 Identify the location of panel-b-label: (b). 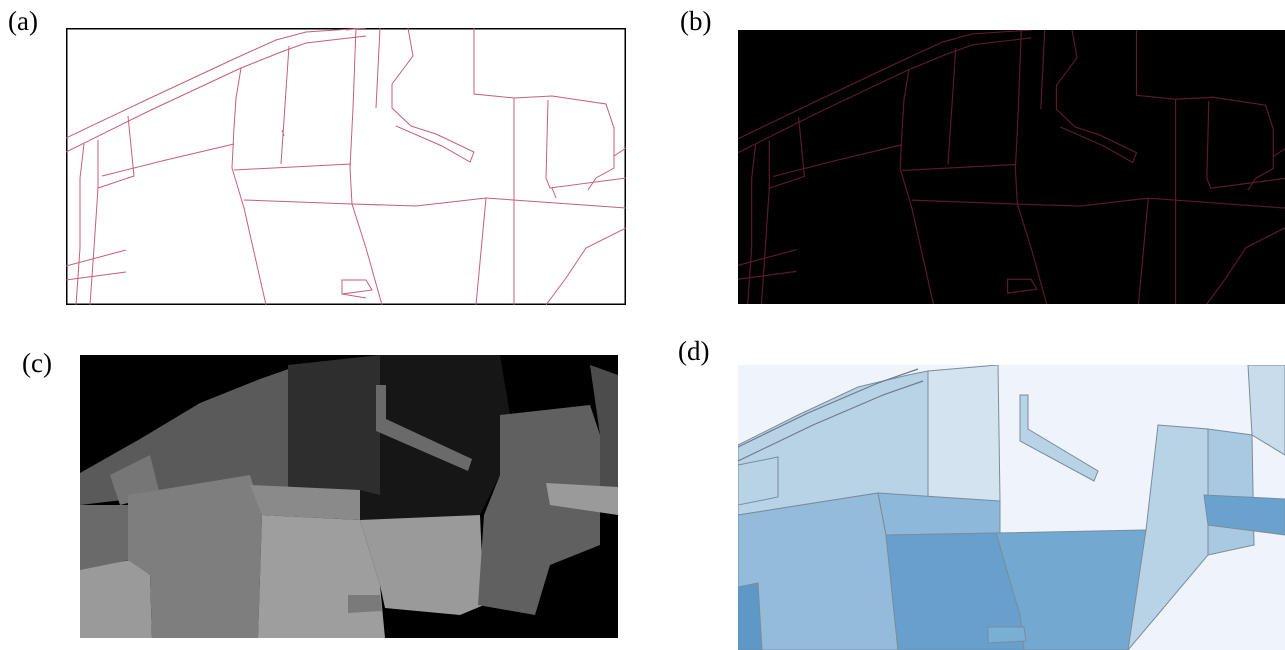
(696, 21).